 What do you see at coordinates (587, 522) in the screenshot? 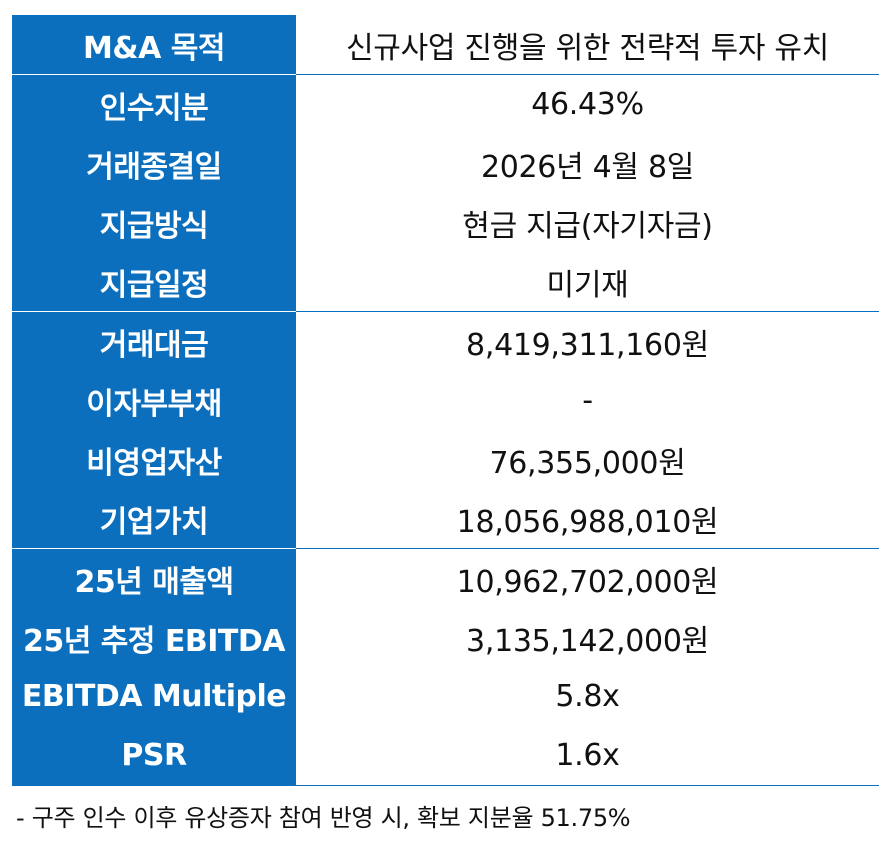
I see `row-value: 18,056,988,010원` at bounding box center [587, 522].